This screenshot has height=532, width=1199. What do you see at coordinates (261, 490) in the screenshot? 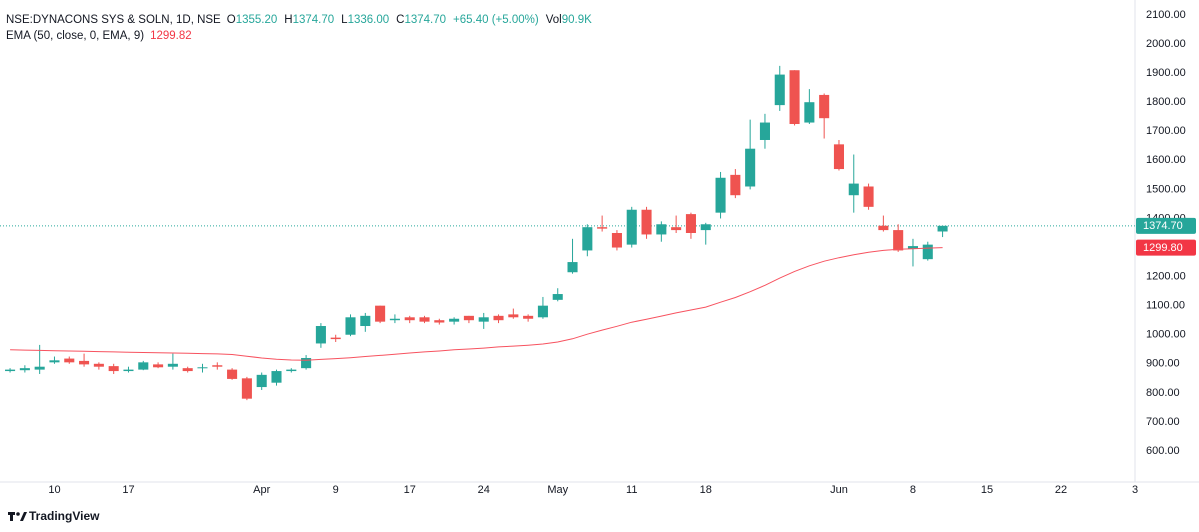
I see `x-tick-label: Apr` at bounding box center [261, 490].